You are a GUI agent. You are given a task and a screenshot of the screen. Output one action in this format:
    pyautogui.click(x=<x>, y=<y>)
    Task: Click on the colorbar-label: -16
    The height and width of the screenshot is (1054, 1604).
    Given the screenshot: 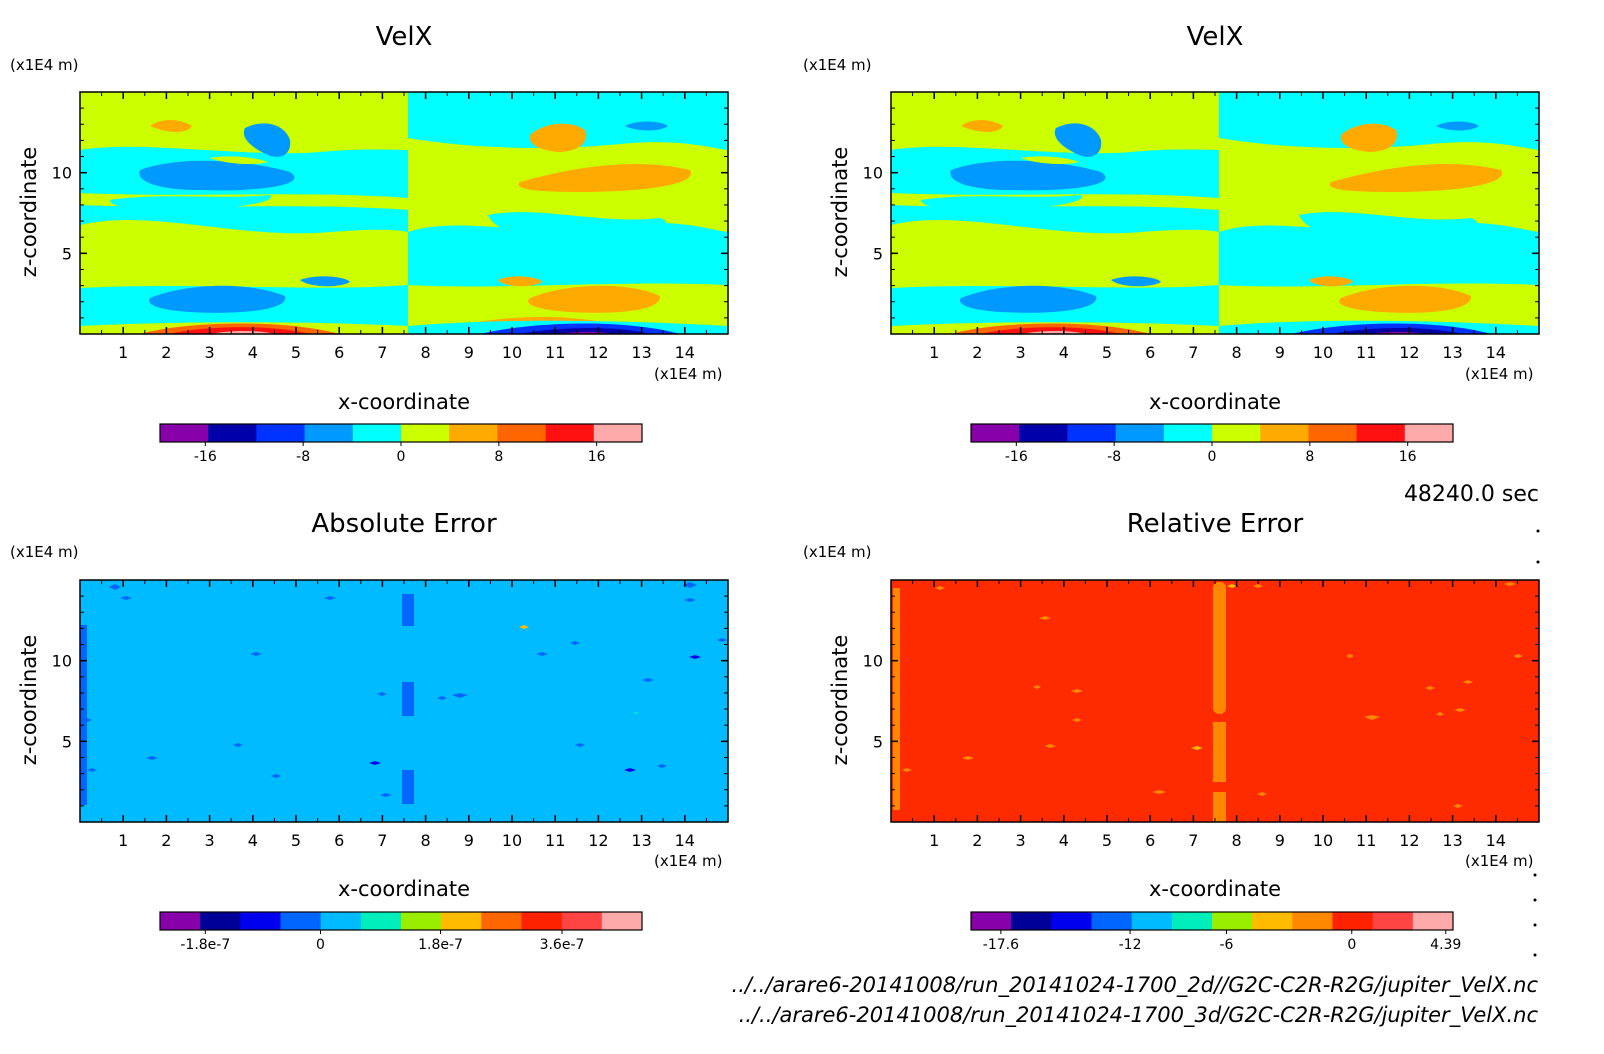 What is the action you would take?
    pyautogui.click(x=1016, y=457)
    